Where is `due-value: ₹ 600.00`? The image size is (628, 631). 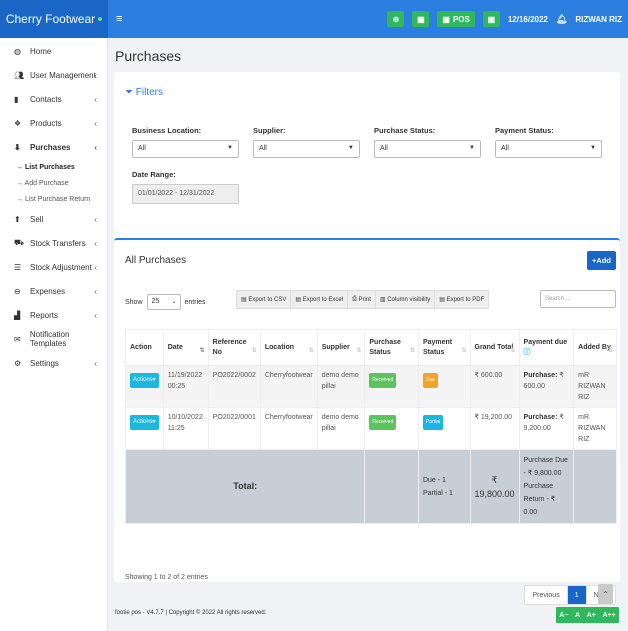
due-value: ₹ 600.00 is located at coordinates (543, 381).